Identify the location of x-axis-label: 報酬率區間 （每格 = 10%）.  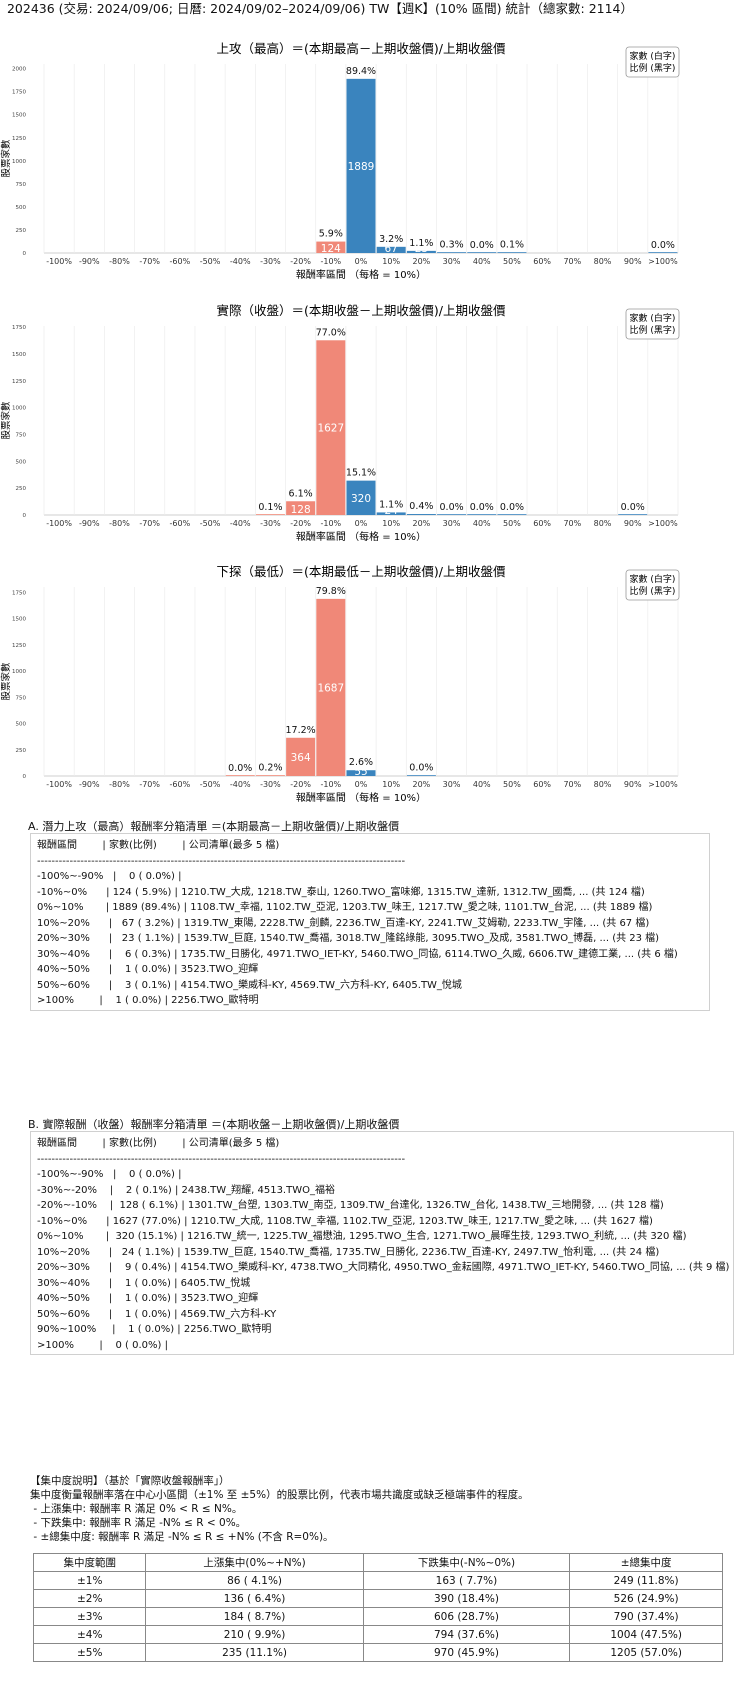
(361, 797).